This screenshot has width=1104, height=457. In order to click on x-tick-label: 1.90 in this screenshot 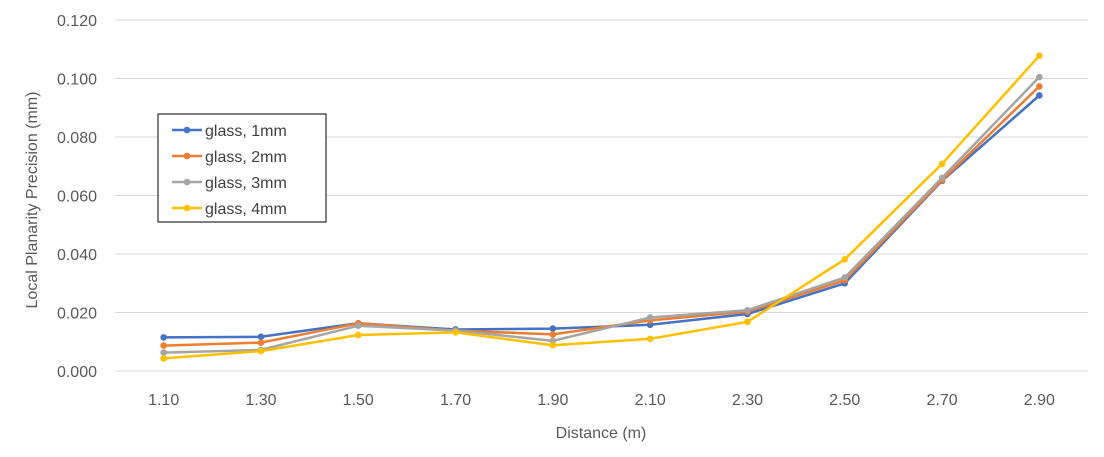, I will do `click(552, 400)`.